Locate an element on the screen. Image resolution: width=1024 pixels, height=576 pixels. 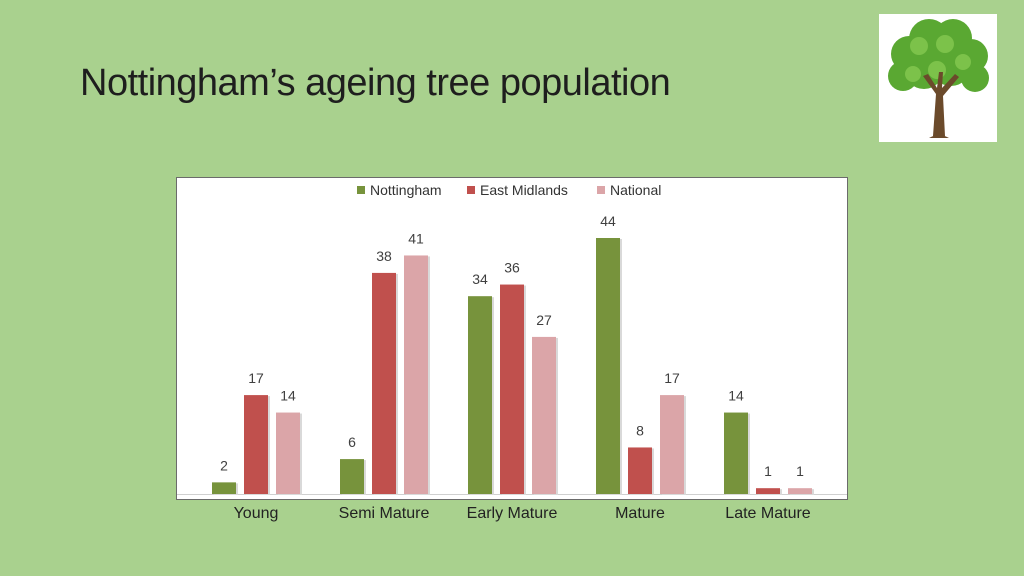
x-tick-label-0: Young is located at coordinates (256, 513).